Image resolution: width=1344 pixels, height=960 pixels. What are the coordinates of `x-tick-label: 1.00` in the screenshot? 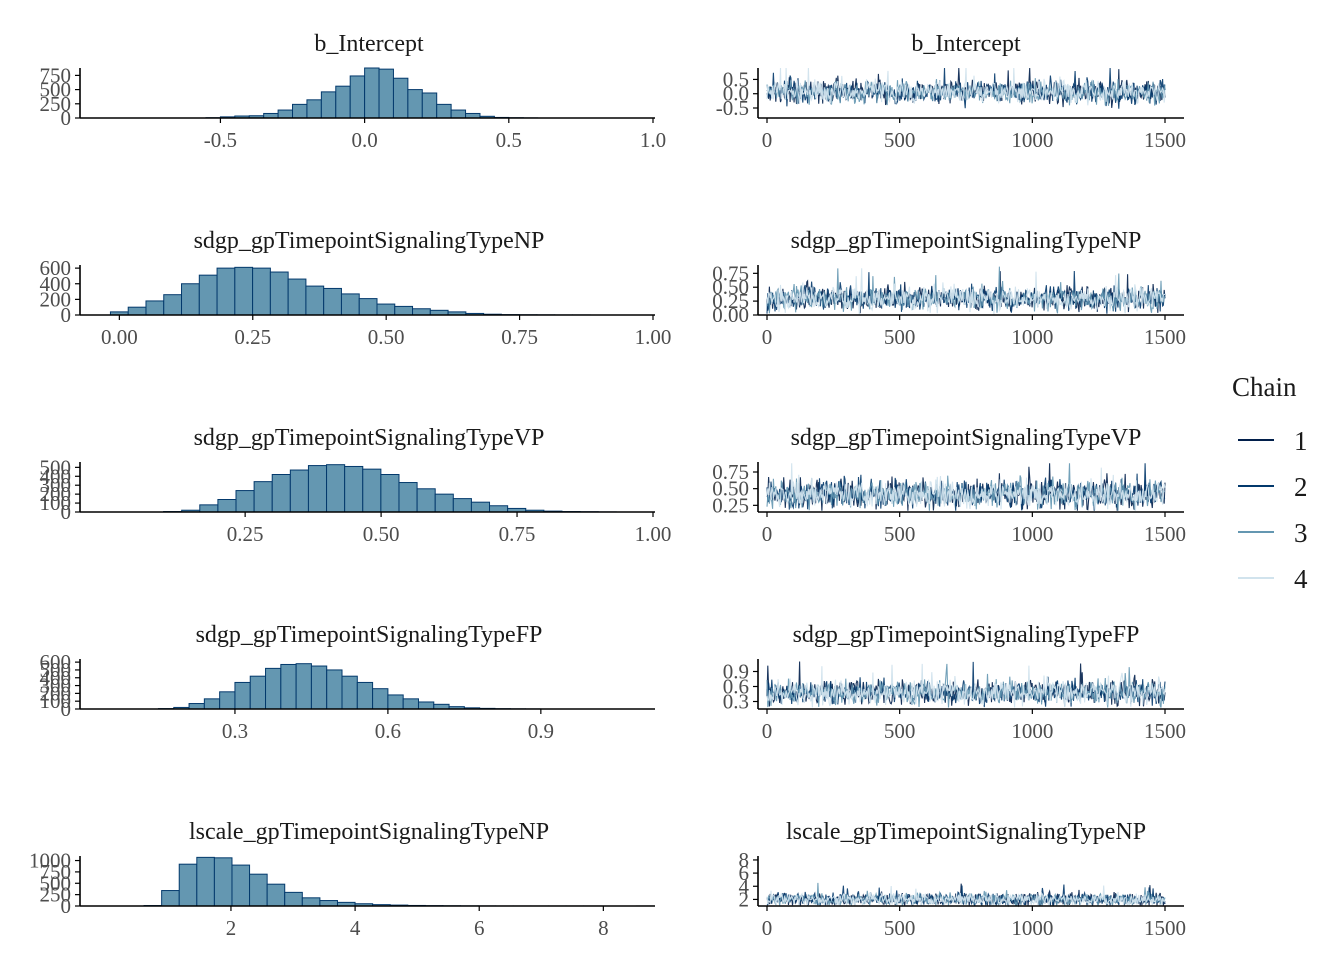 It's located at (653, 534).